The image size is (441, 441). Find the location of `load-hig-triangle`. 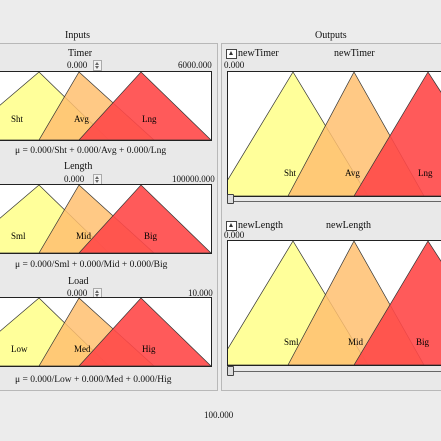

load-hig-triangle is located at coordinates (144, 332).